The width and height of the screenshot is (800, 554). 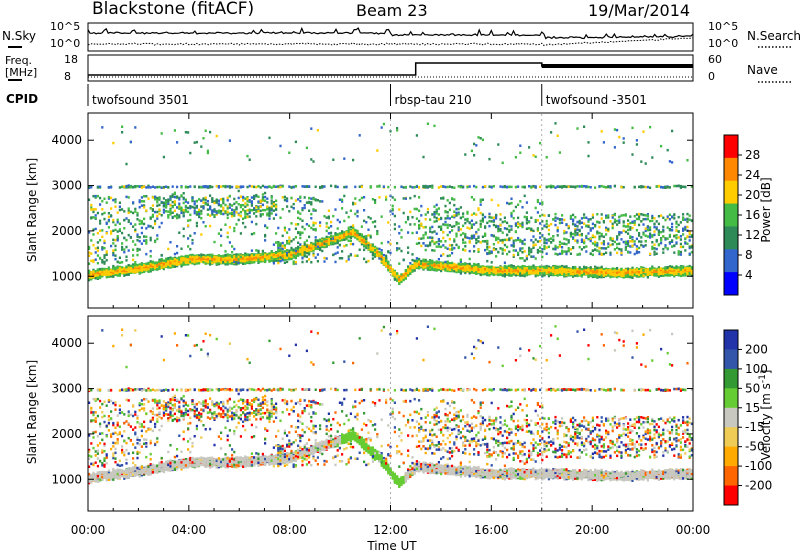 I want to click on noise-panel: N.Sky 10^5 10^0 10^5 10^0 N.Search, so click(x=401, y=36).